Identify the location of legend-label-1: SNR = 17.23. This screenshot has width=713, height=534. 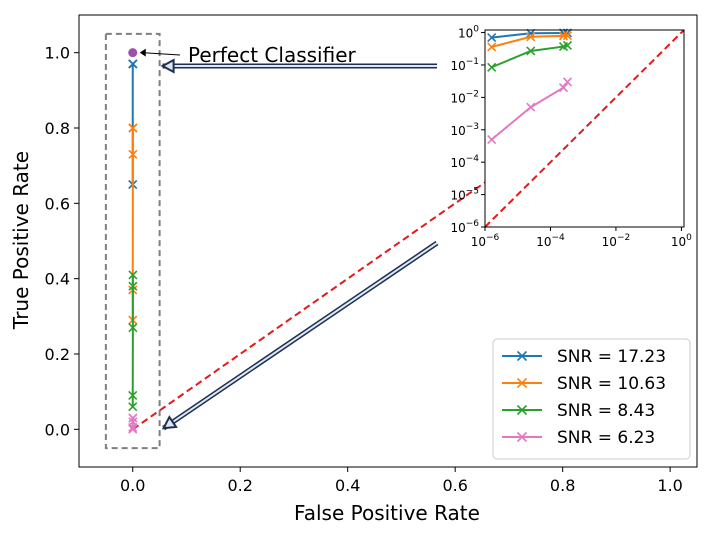
(611, 357).